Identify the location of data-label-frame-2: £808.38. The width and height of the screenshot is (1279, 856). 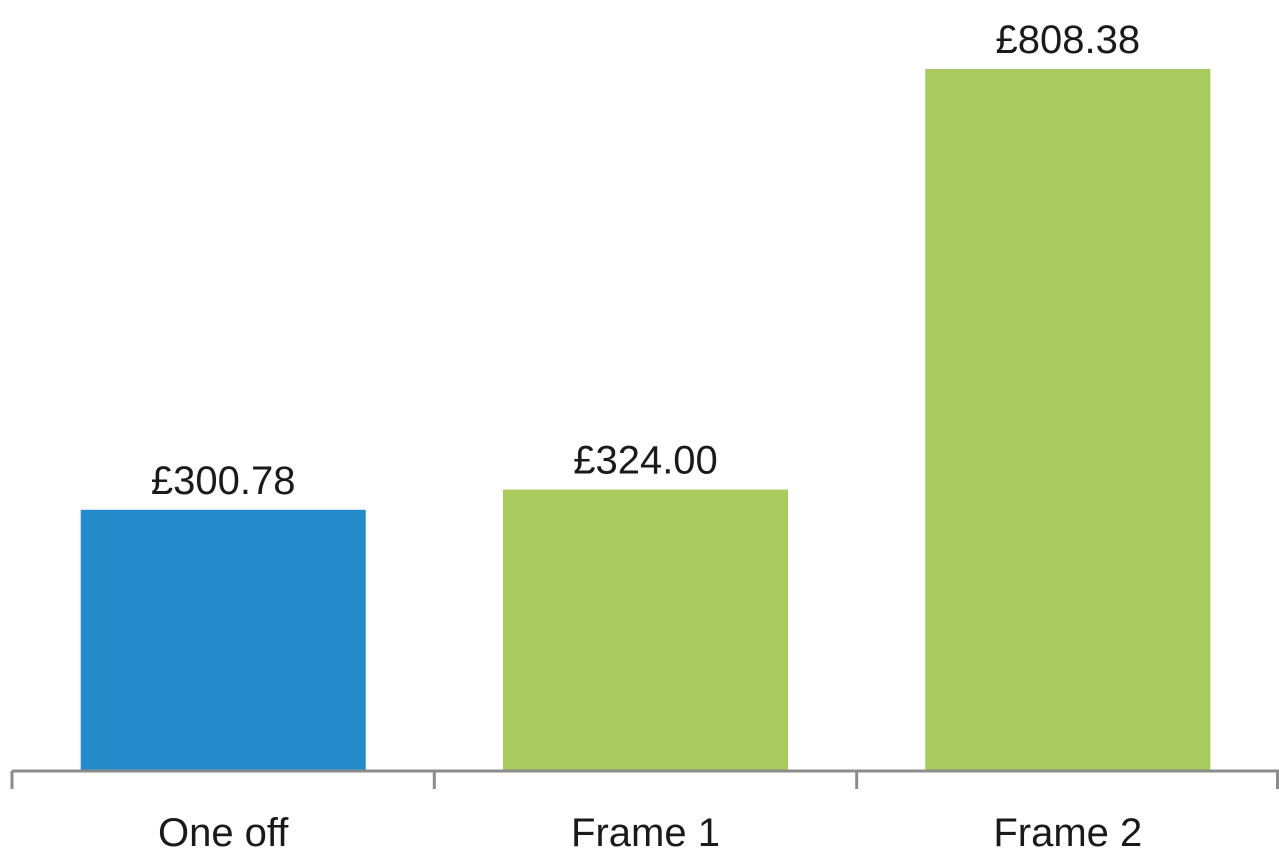
(1068, 40).